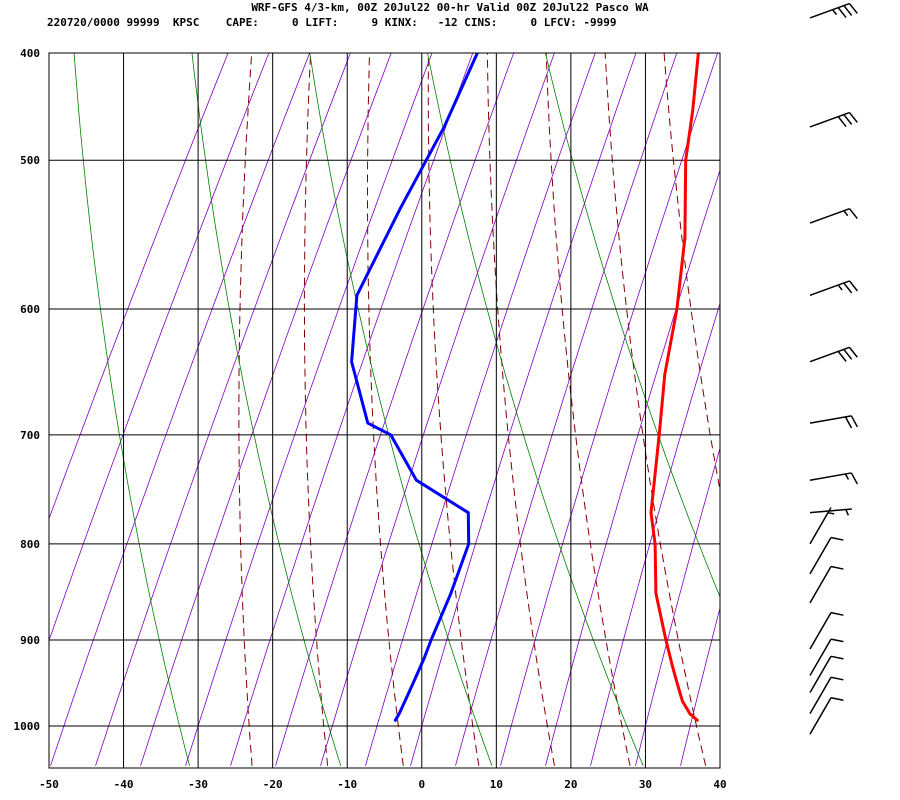  I want to click on x-tick-label: 30, so click(645, 784).